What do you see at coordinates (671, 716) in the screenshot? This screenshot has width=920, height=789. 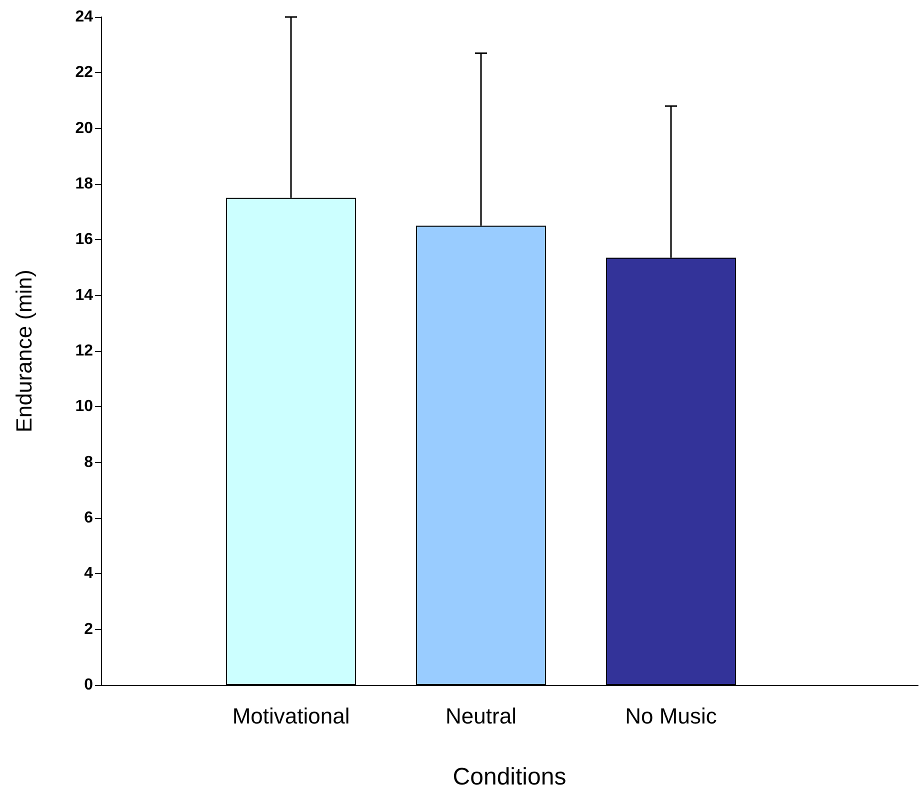 I see `x-tick-label: No Music` at bounding box center [671, 716].